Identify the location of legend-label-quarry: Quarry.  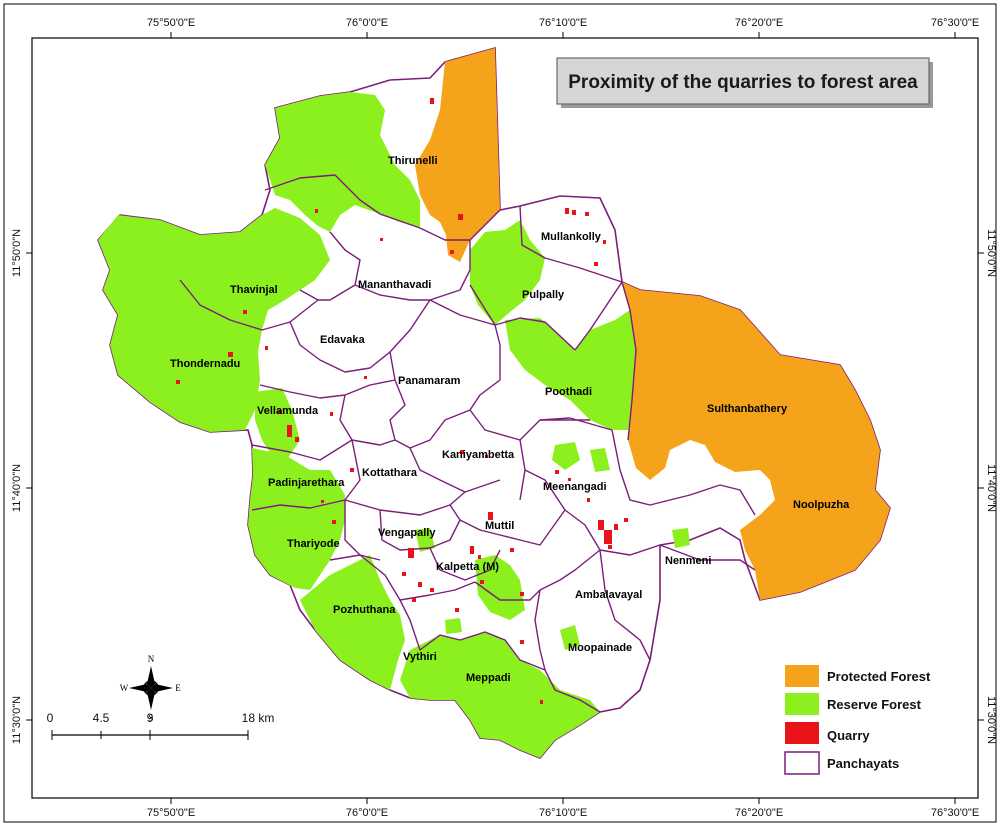
(848, 735).